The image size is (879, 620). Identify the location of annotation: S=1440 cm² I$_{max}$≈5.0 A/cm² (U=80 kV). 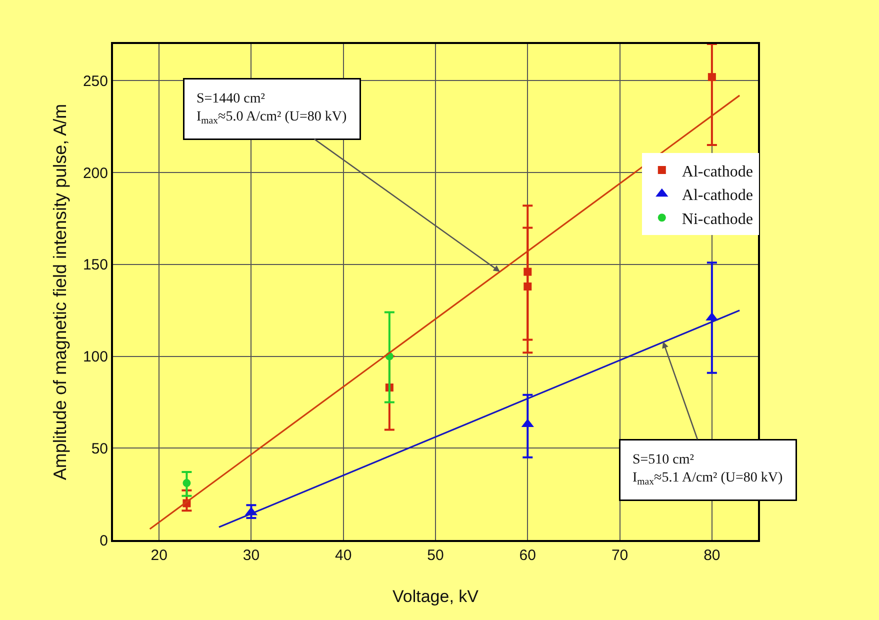
(272, 109).